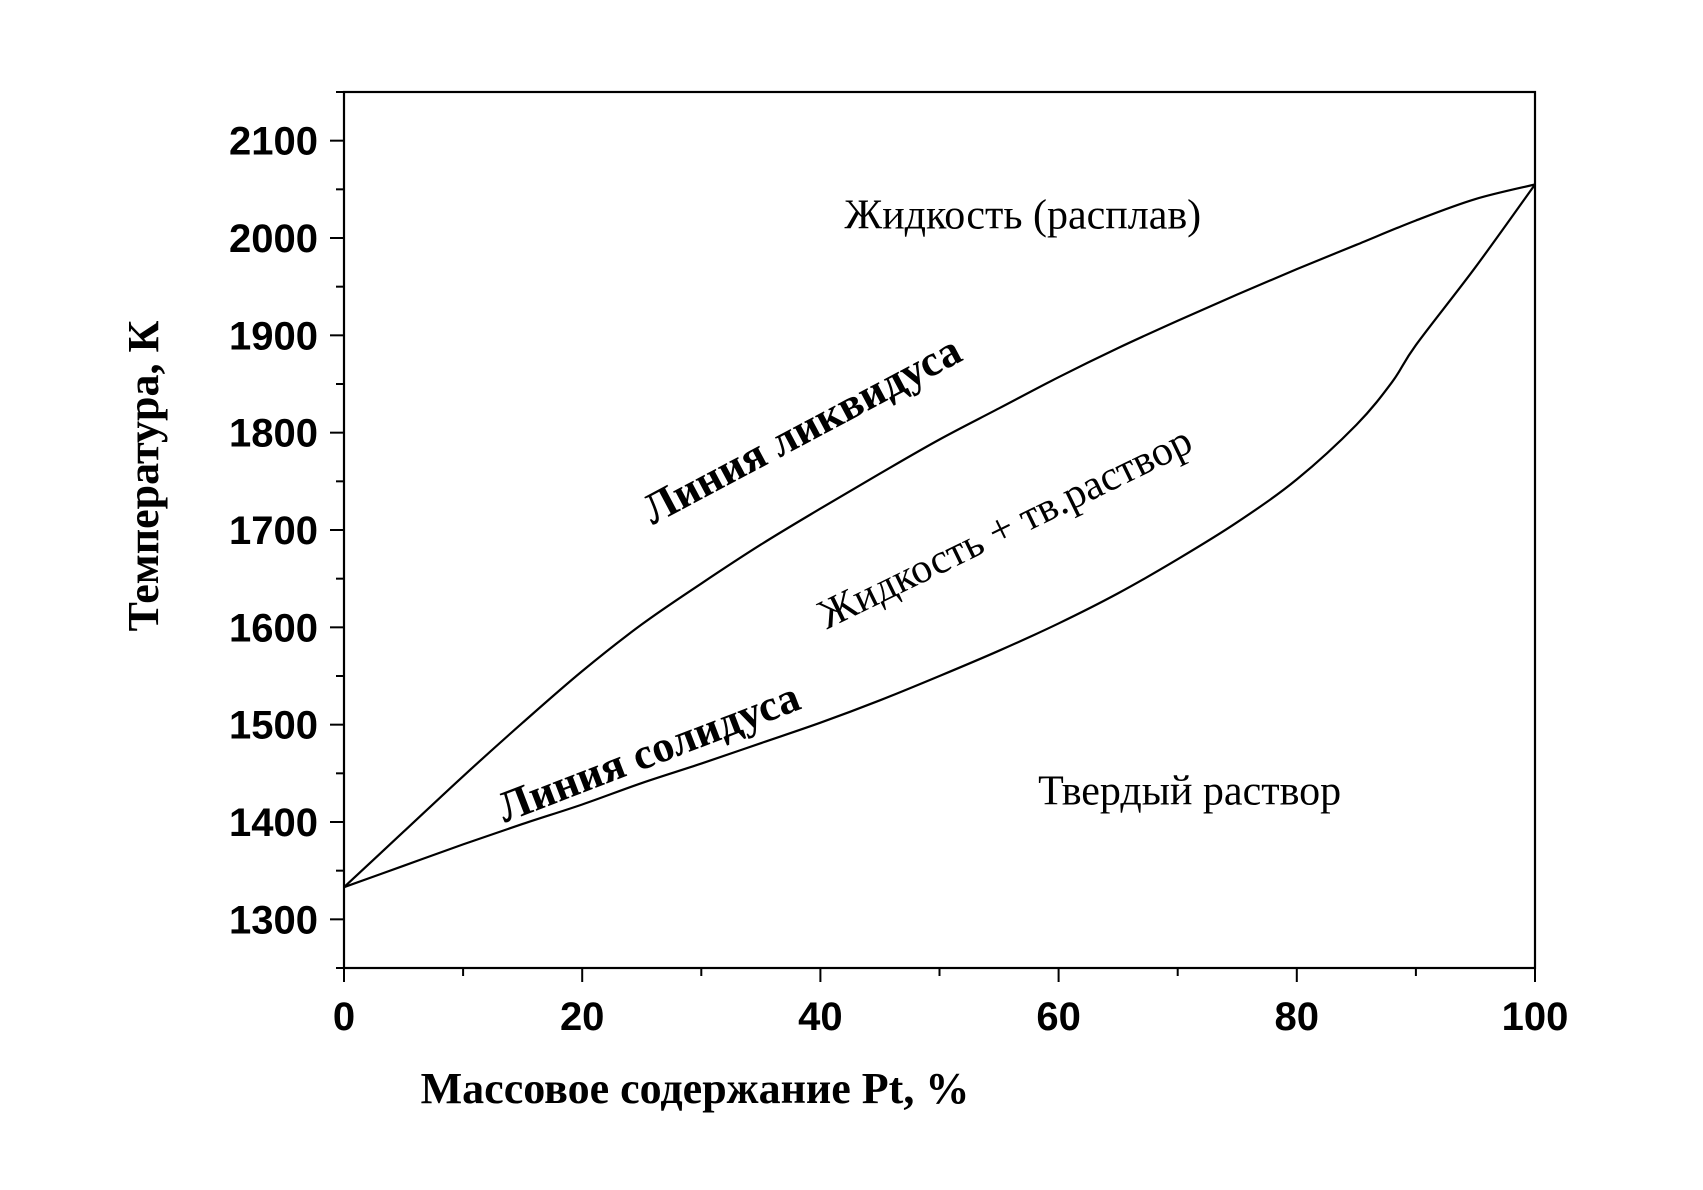 This screenshot has height=1190, width=1703. Describe the element at coordinates (695, 1088) in the screenshot. I see `x-axis-title: Массовое содержание Pt, %` at that location.